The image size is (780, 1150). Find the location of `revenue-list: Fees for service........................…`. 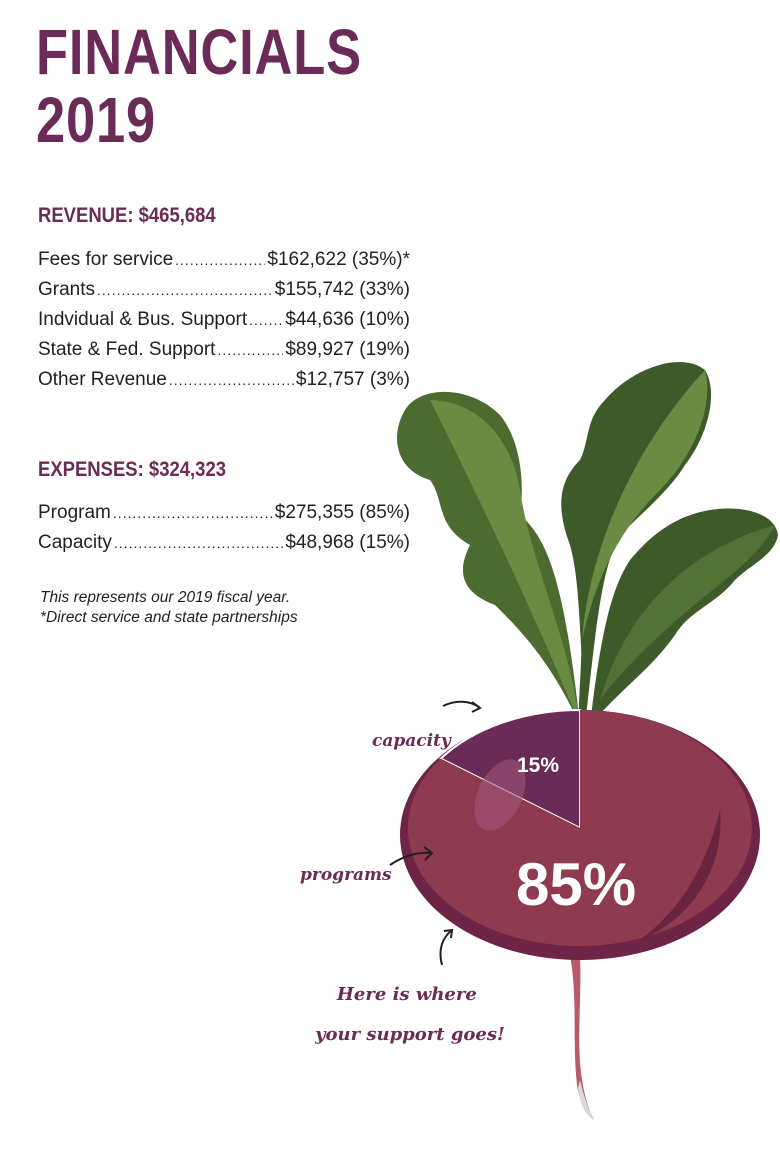

revenue-list: Fees for service........................… is located at coordinates (224, 320).